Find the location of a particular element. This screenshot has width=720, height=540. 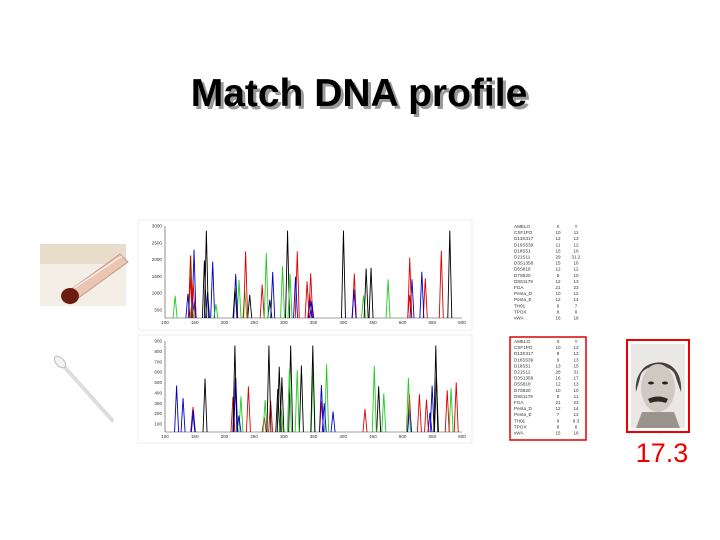

allele: 21 is located at coordinates (558, 402).